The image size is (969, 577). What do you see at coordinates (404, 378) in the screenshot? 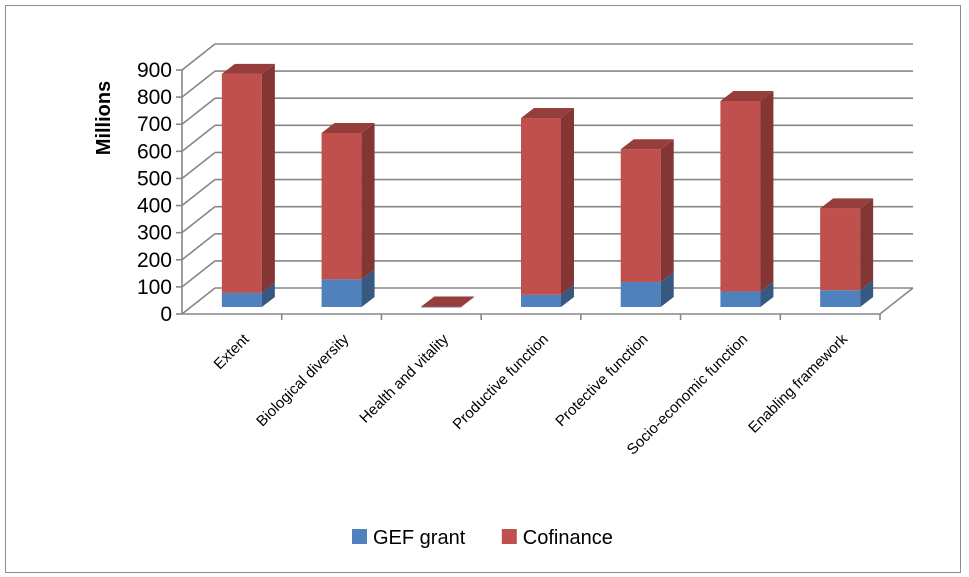
I see `category-label: Health and vitality` at bounding box center [404, 378].